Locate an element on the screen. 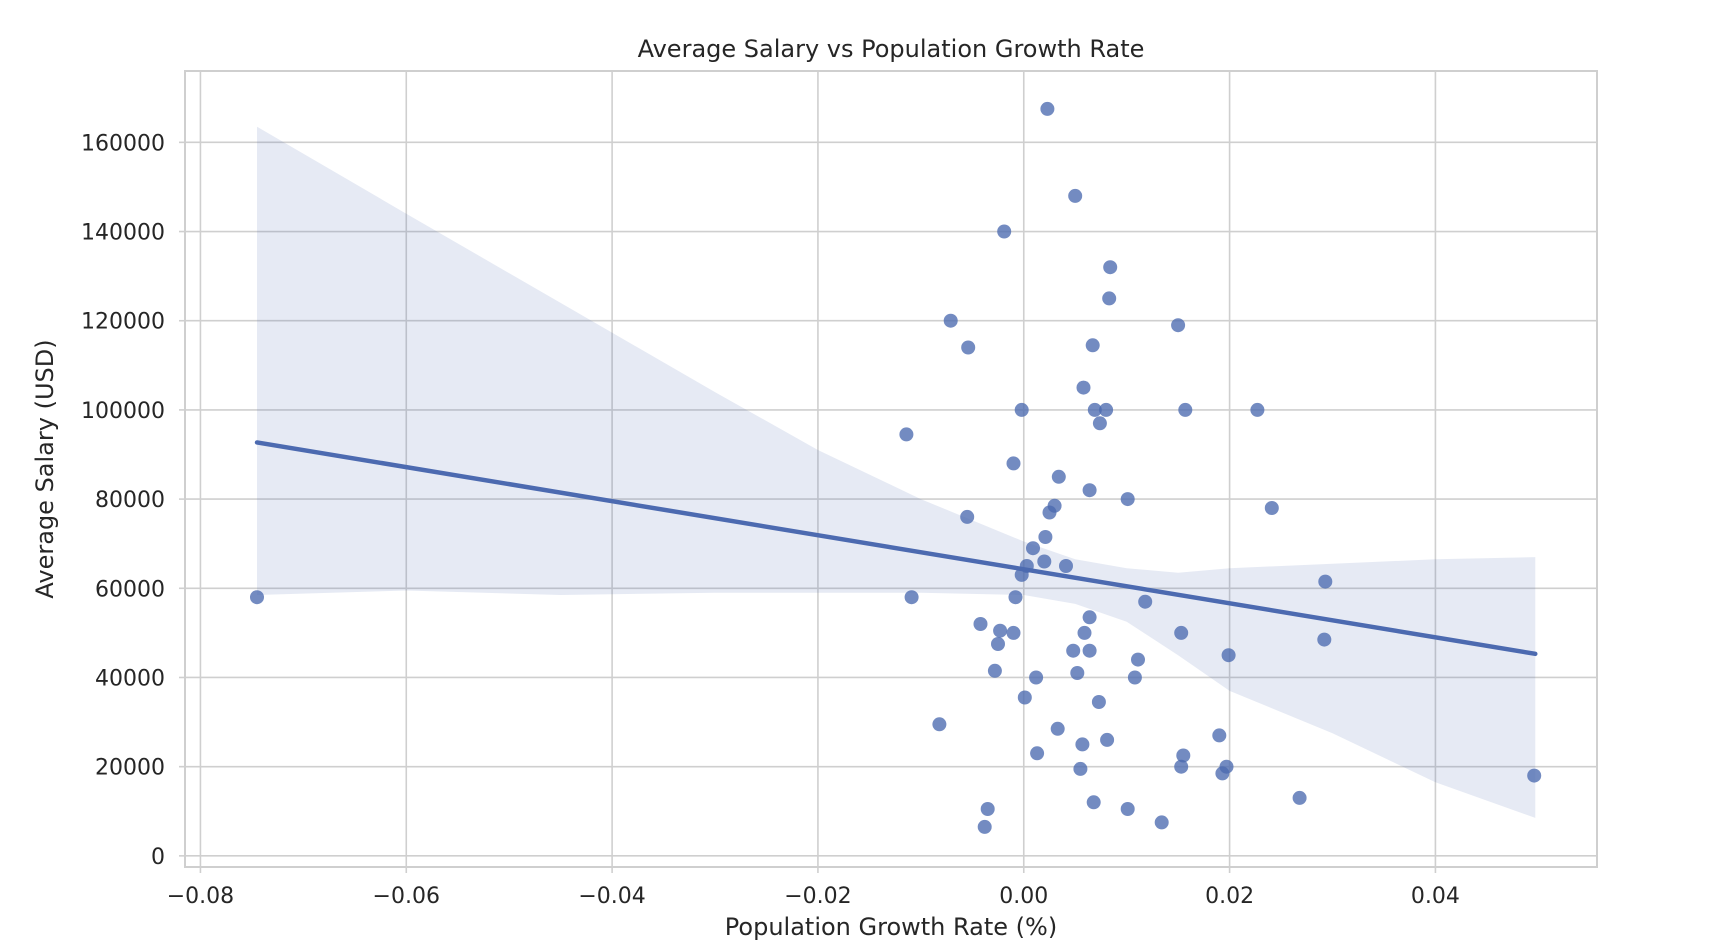  y-tick-label: 100000 is located at coordinates (123, 411).